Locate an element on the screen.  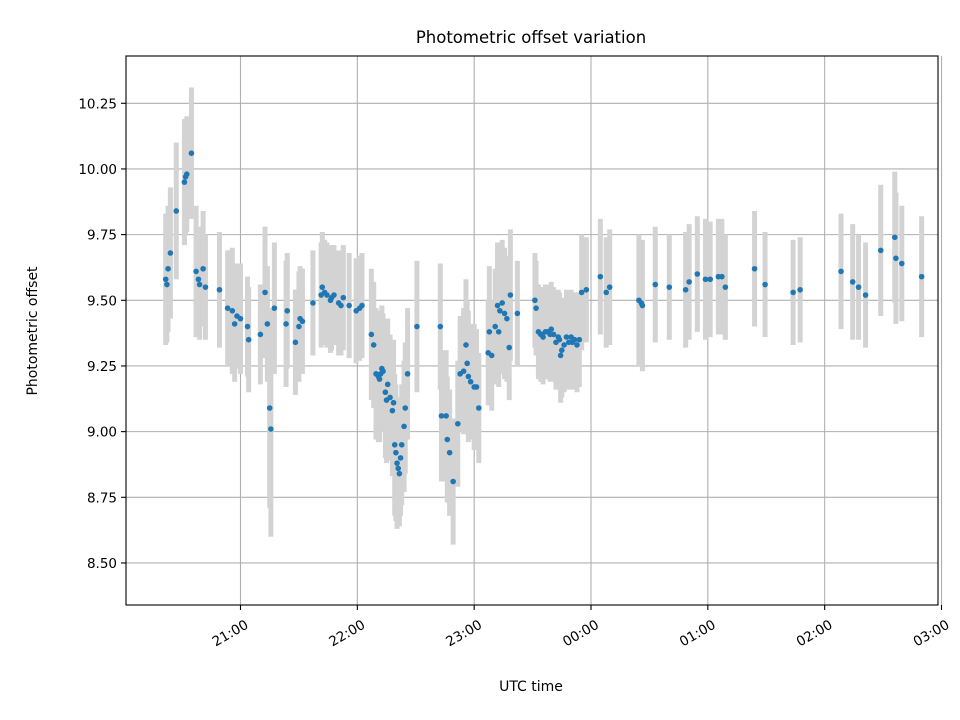
y-tick-label: 9.25 is located at coordinates (102, 367).